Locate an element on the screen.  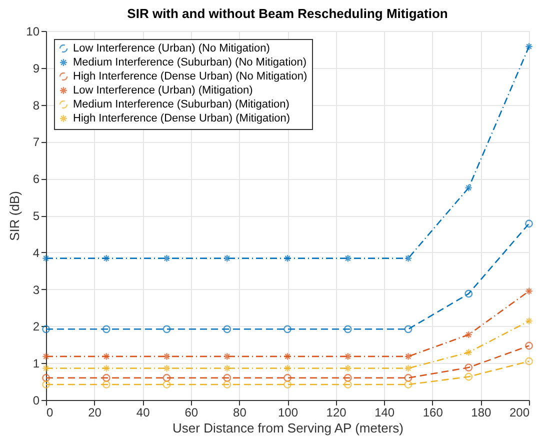
x-tick-label: 180 is located at coordinates (481, 413).